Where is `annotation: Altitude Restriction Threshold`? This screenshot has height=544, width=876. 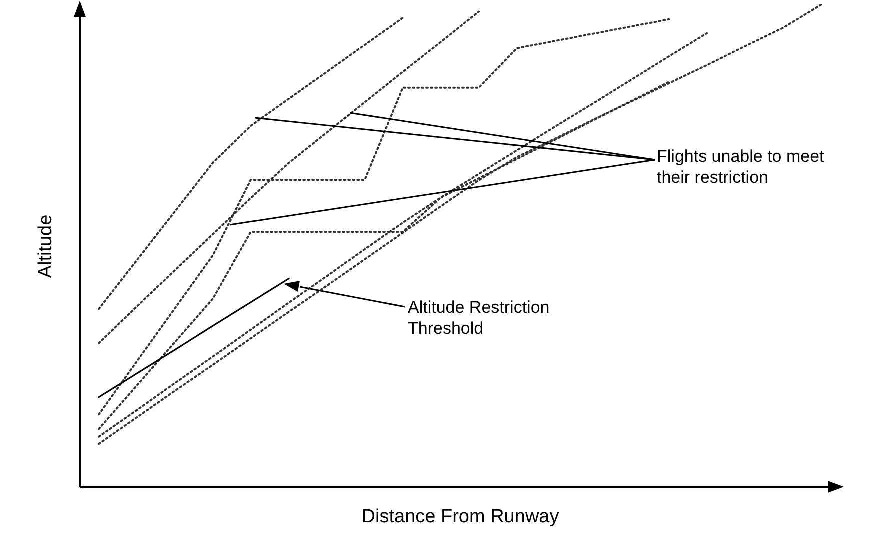 annotation: Altitude Restriction Threshold is located at coordinates (479, 318).